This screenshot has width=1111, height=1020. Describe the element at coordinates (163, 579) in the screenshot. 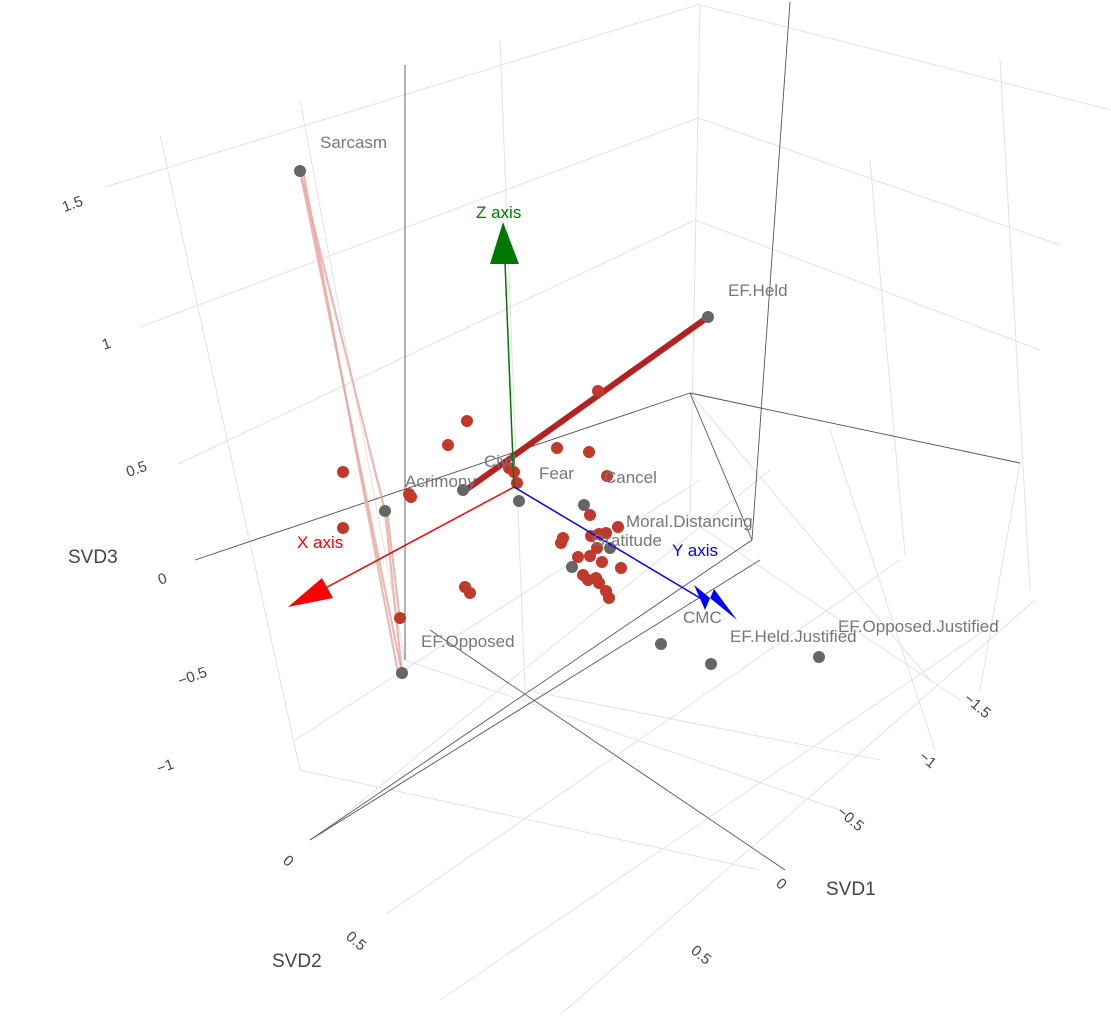

I see `z-tick: 0` at that location.